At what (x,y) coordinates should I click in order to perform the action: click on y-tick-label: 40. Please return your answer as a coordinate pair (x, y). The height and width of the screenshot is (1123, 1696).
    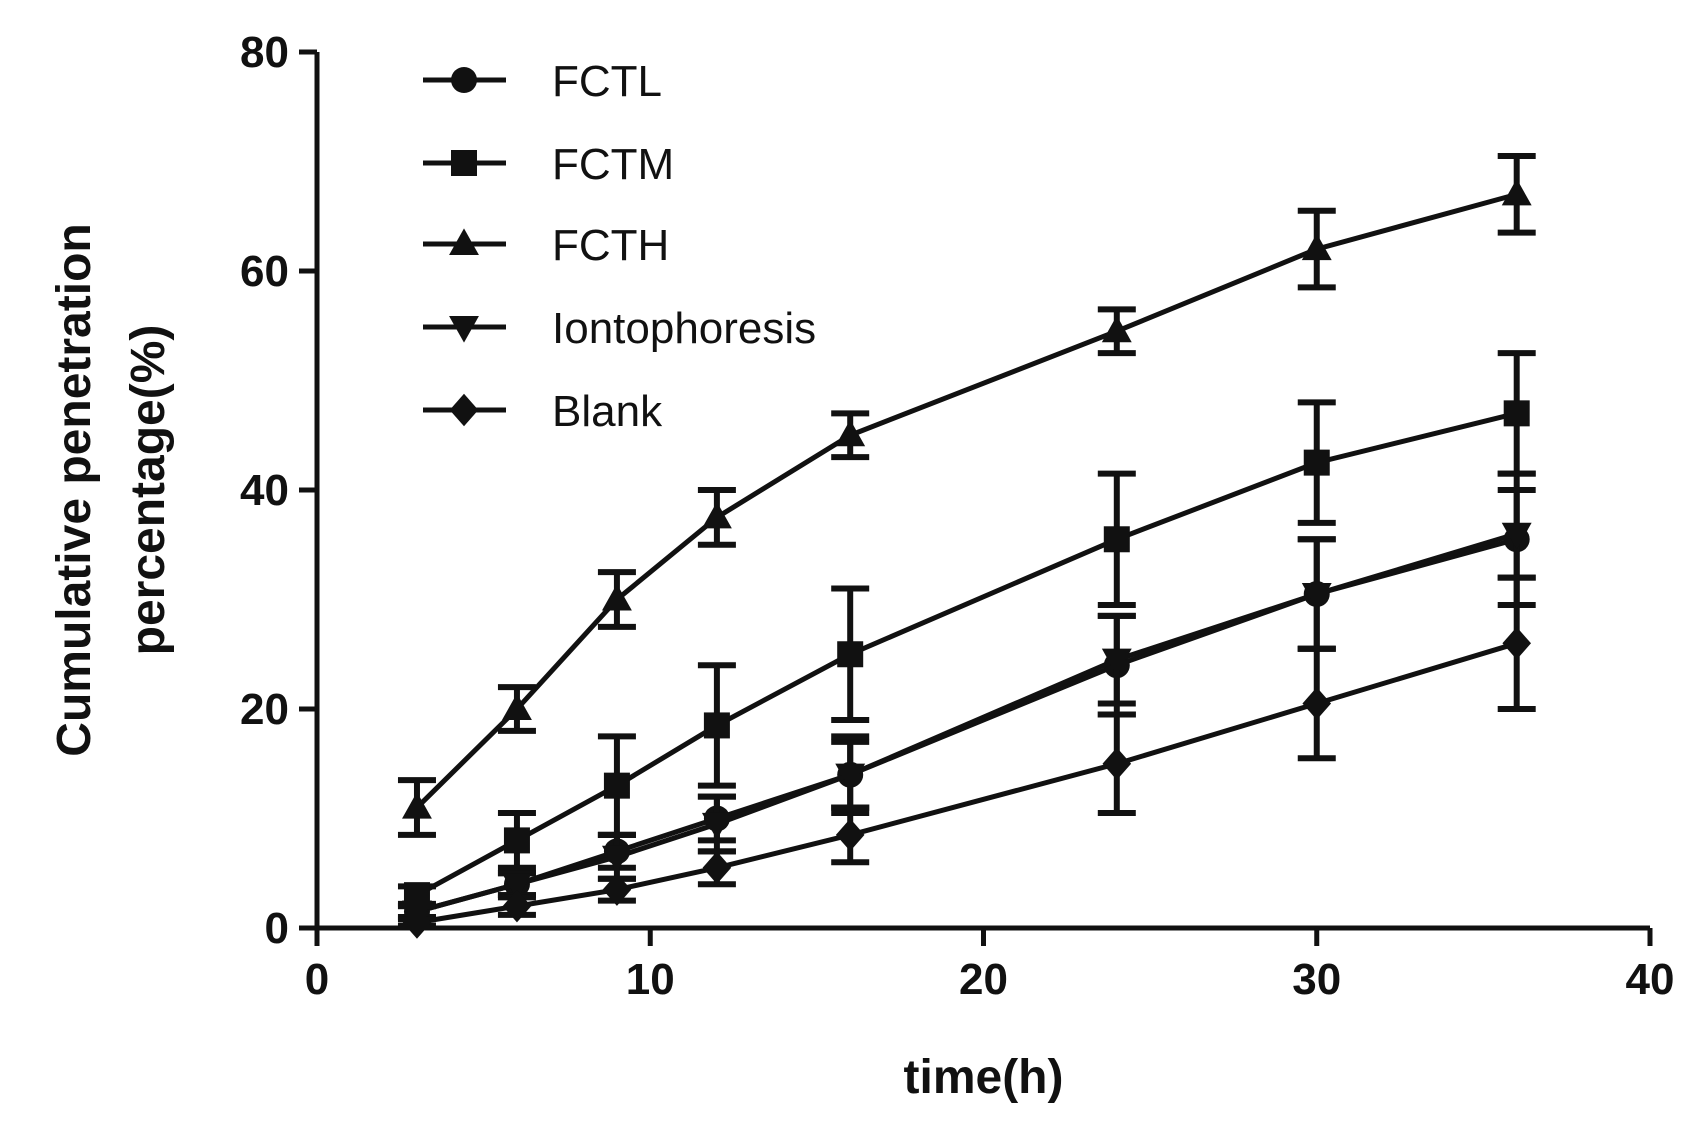
    Looking at the image, I should click on (264, 490).